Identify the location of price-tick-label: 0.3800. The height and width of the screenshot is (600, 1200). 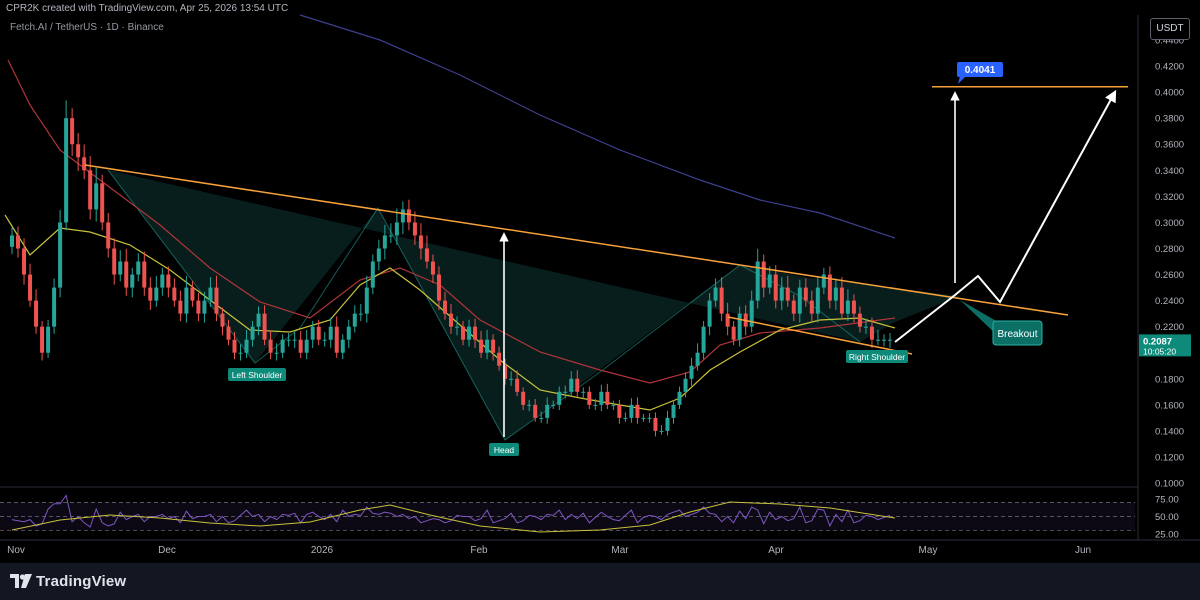
(1169, 119).